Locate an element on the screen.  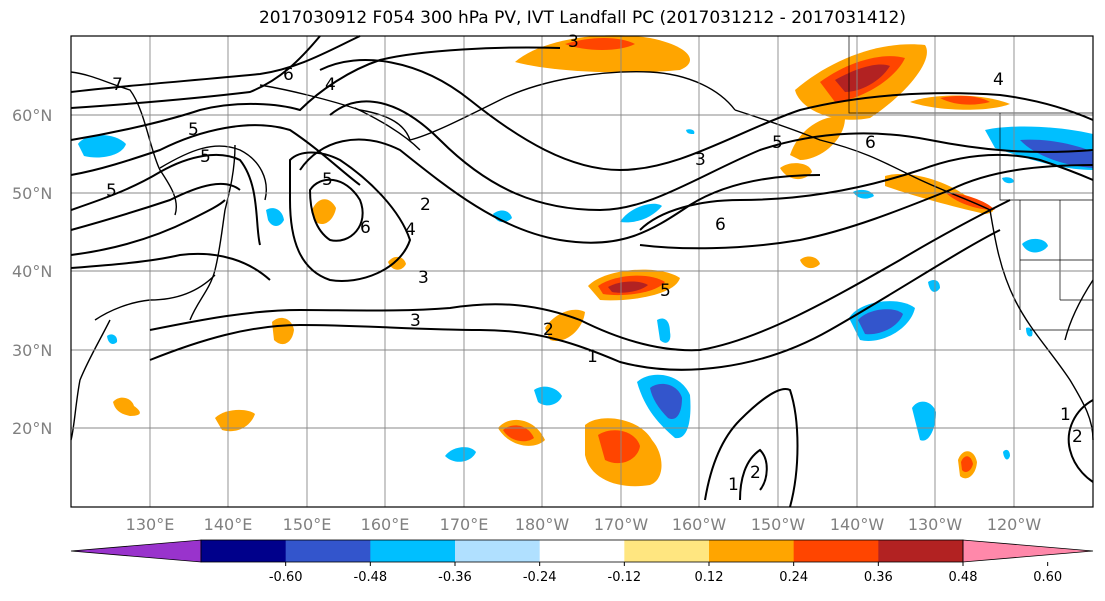
colorbar-extend-low is located at coordinates (136, 551).